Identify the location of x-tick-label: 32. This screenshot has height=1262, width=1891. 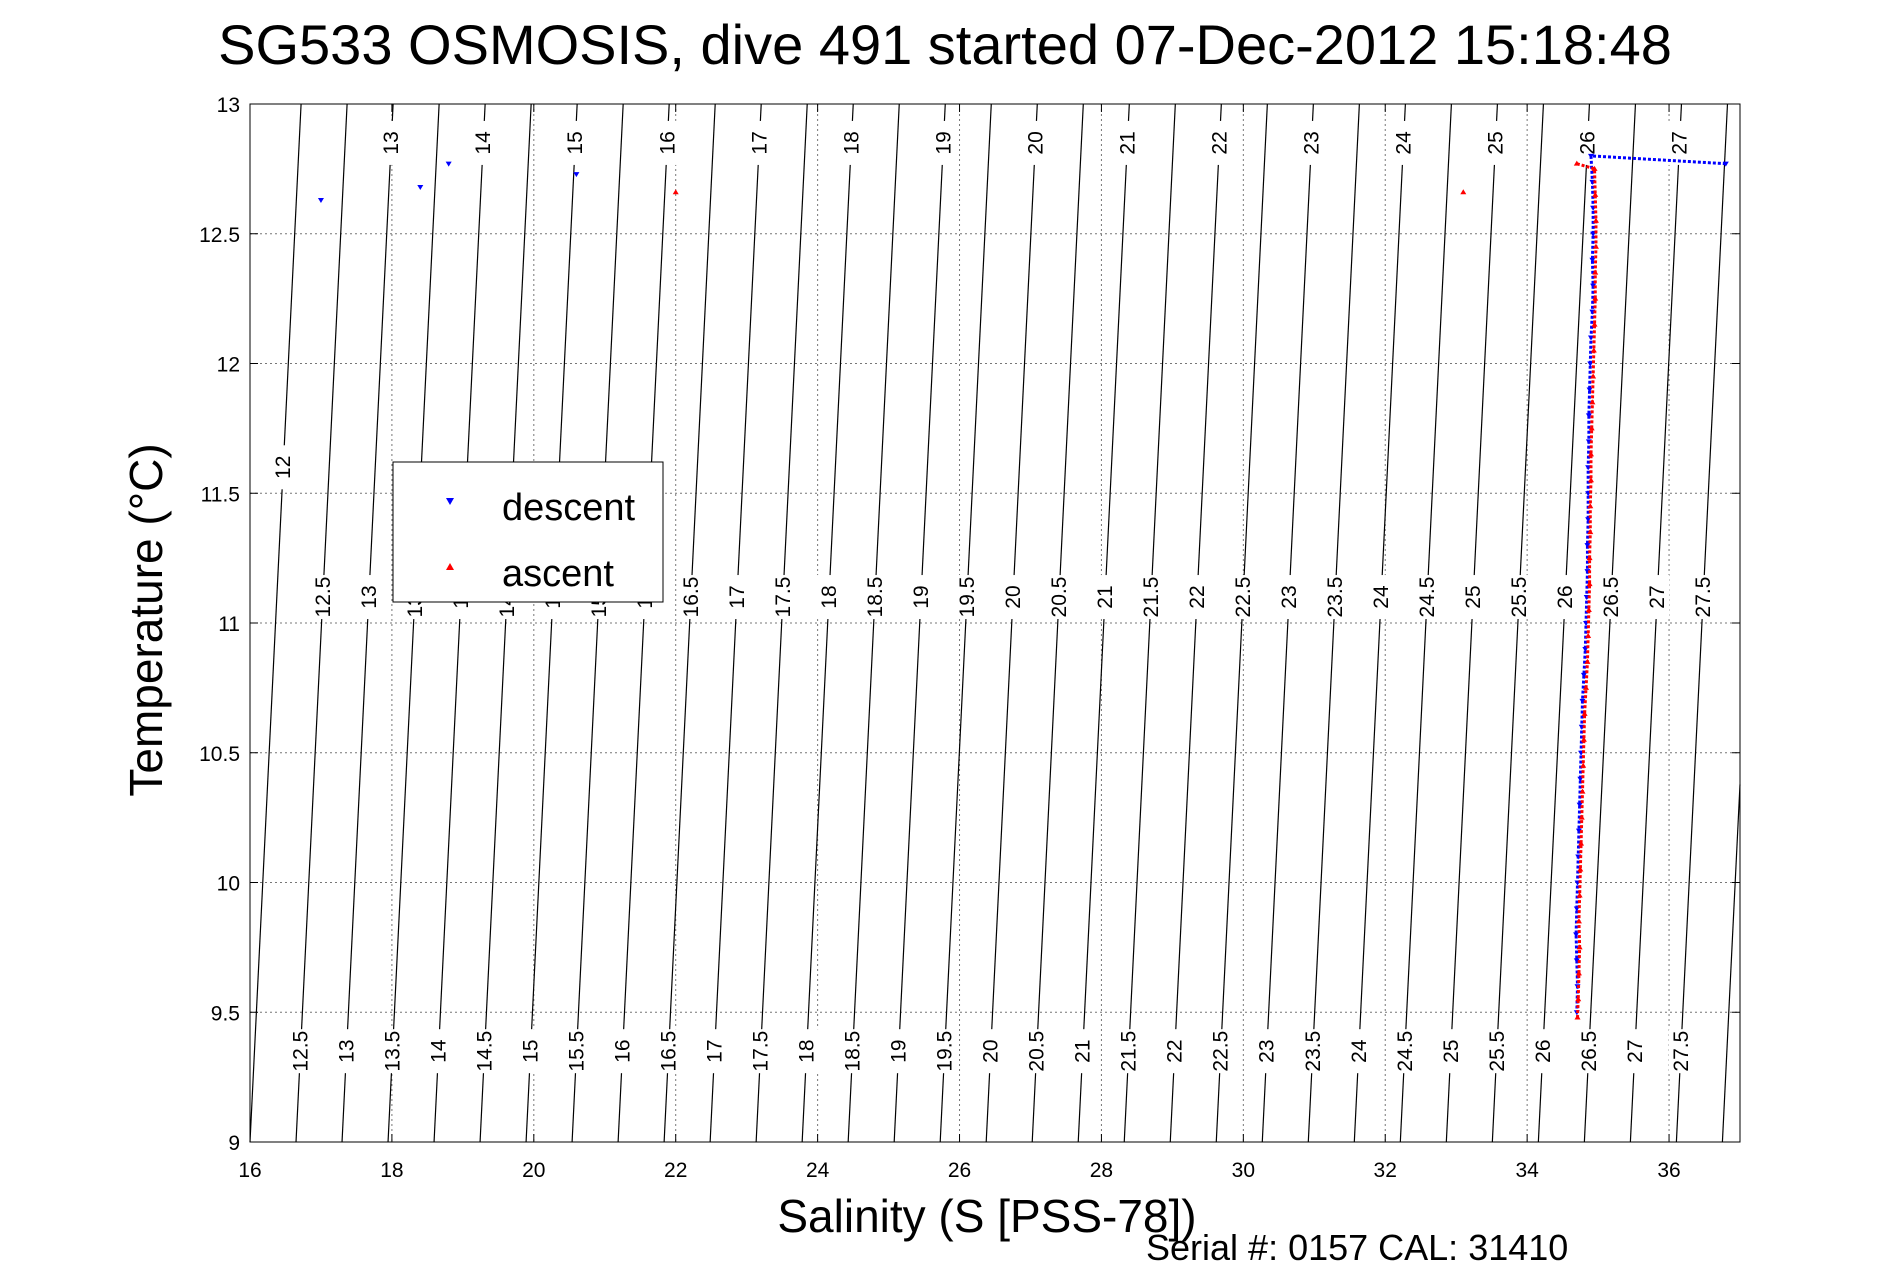
(1385, 1170).